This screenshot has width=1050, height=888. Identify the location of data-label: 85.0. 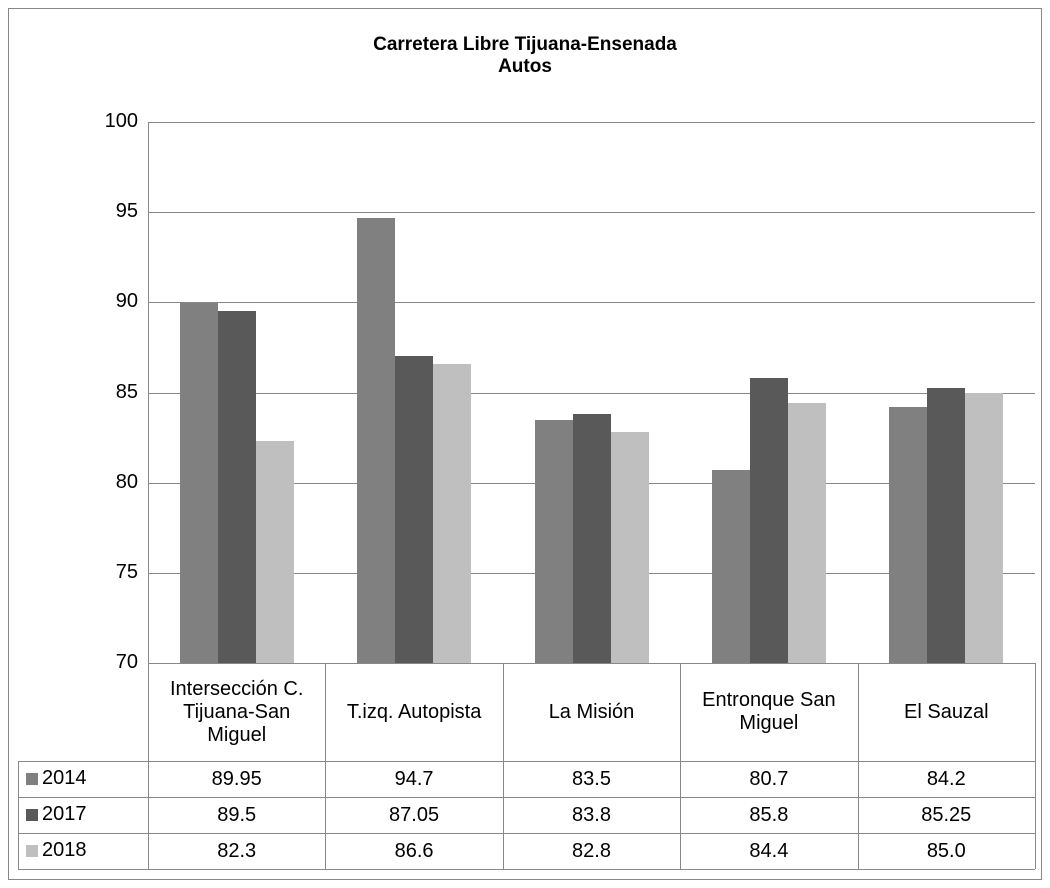
(946, 850).